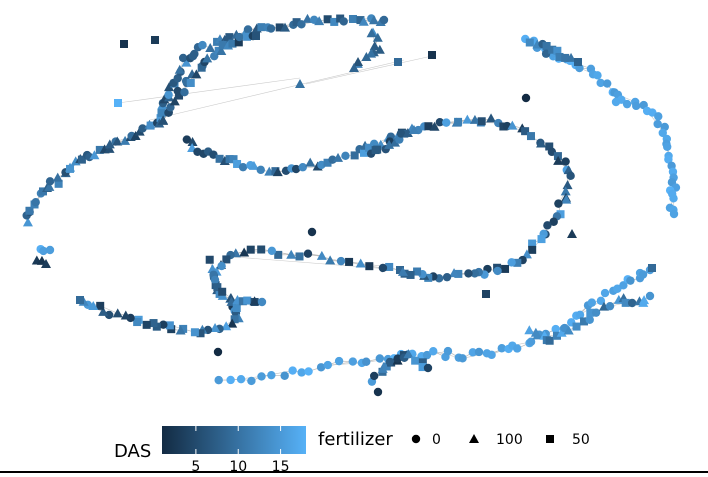 This screenshot has width=708, height=477. I want to click on shape-legend-title: fertilizer, so click(355, 439).